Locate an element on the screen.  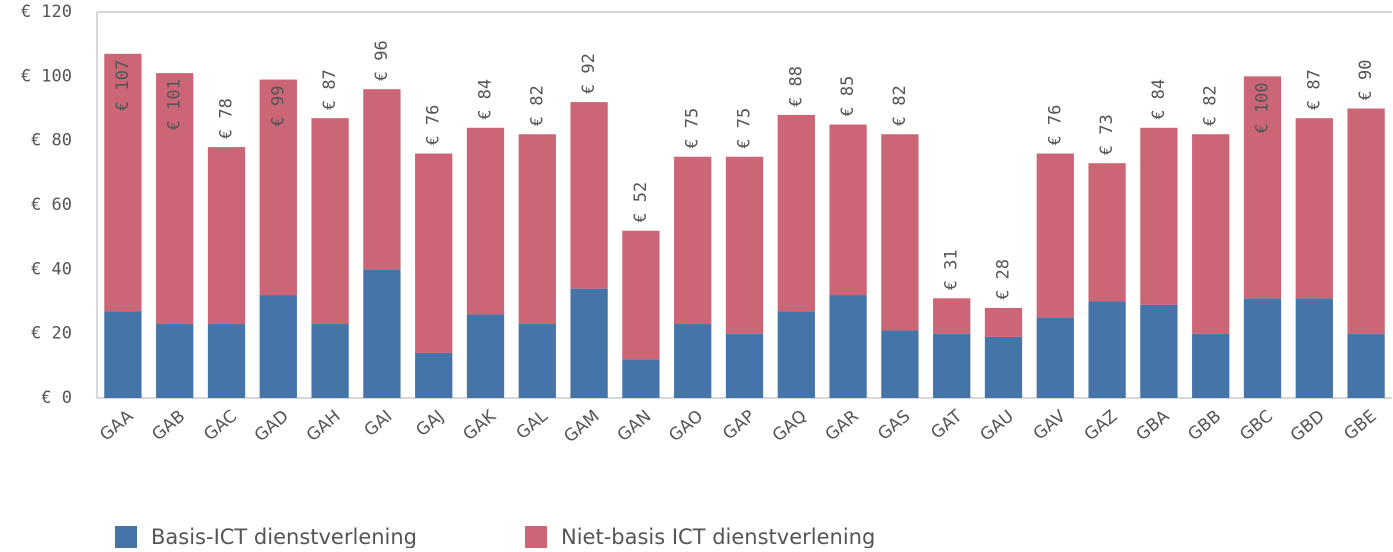
y-tick-label: € 0 is located at coordinates (56, 398).